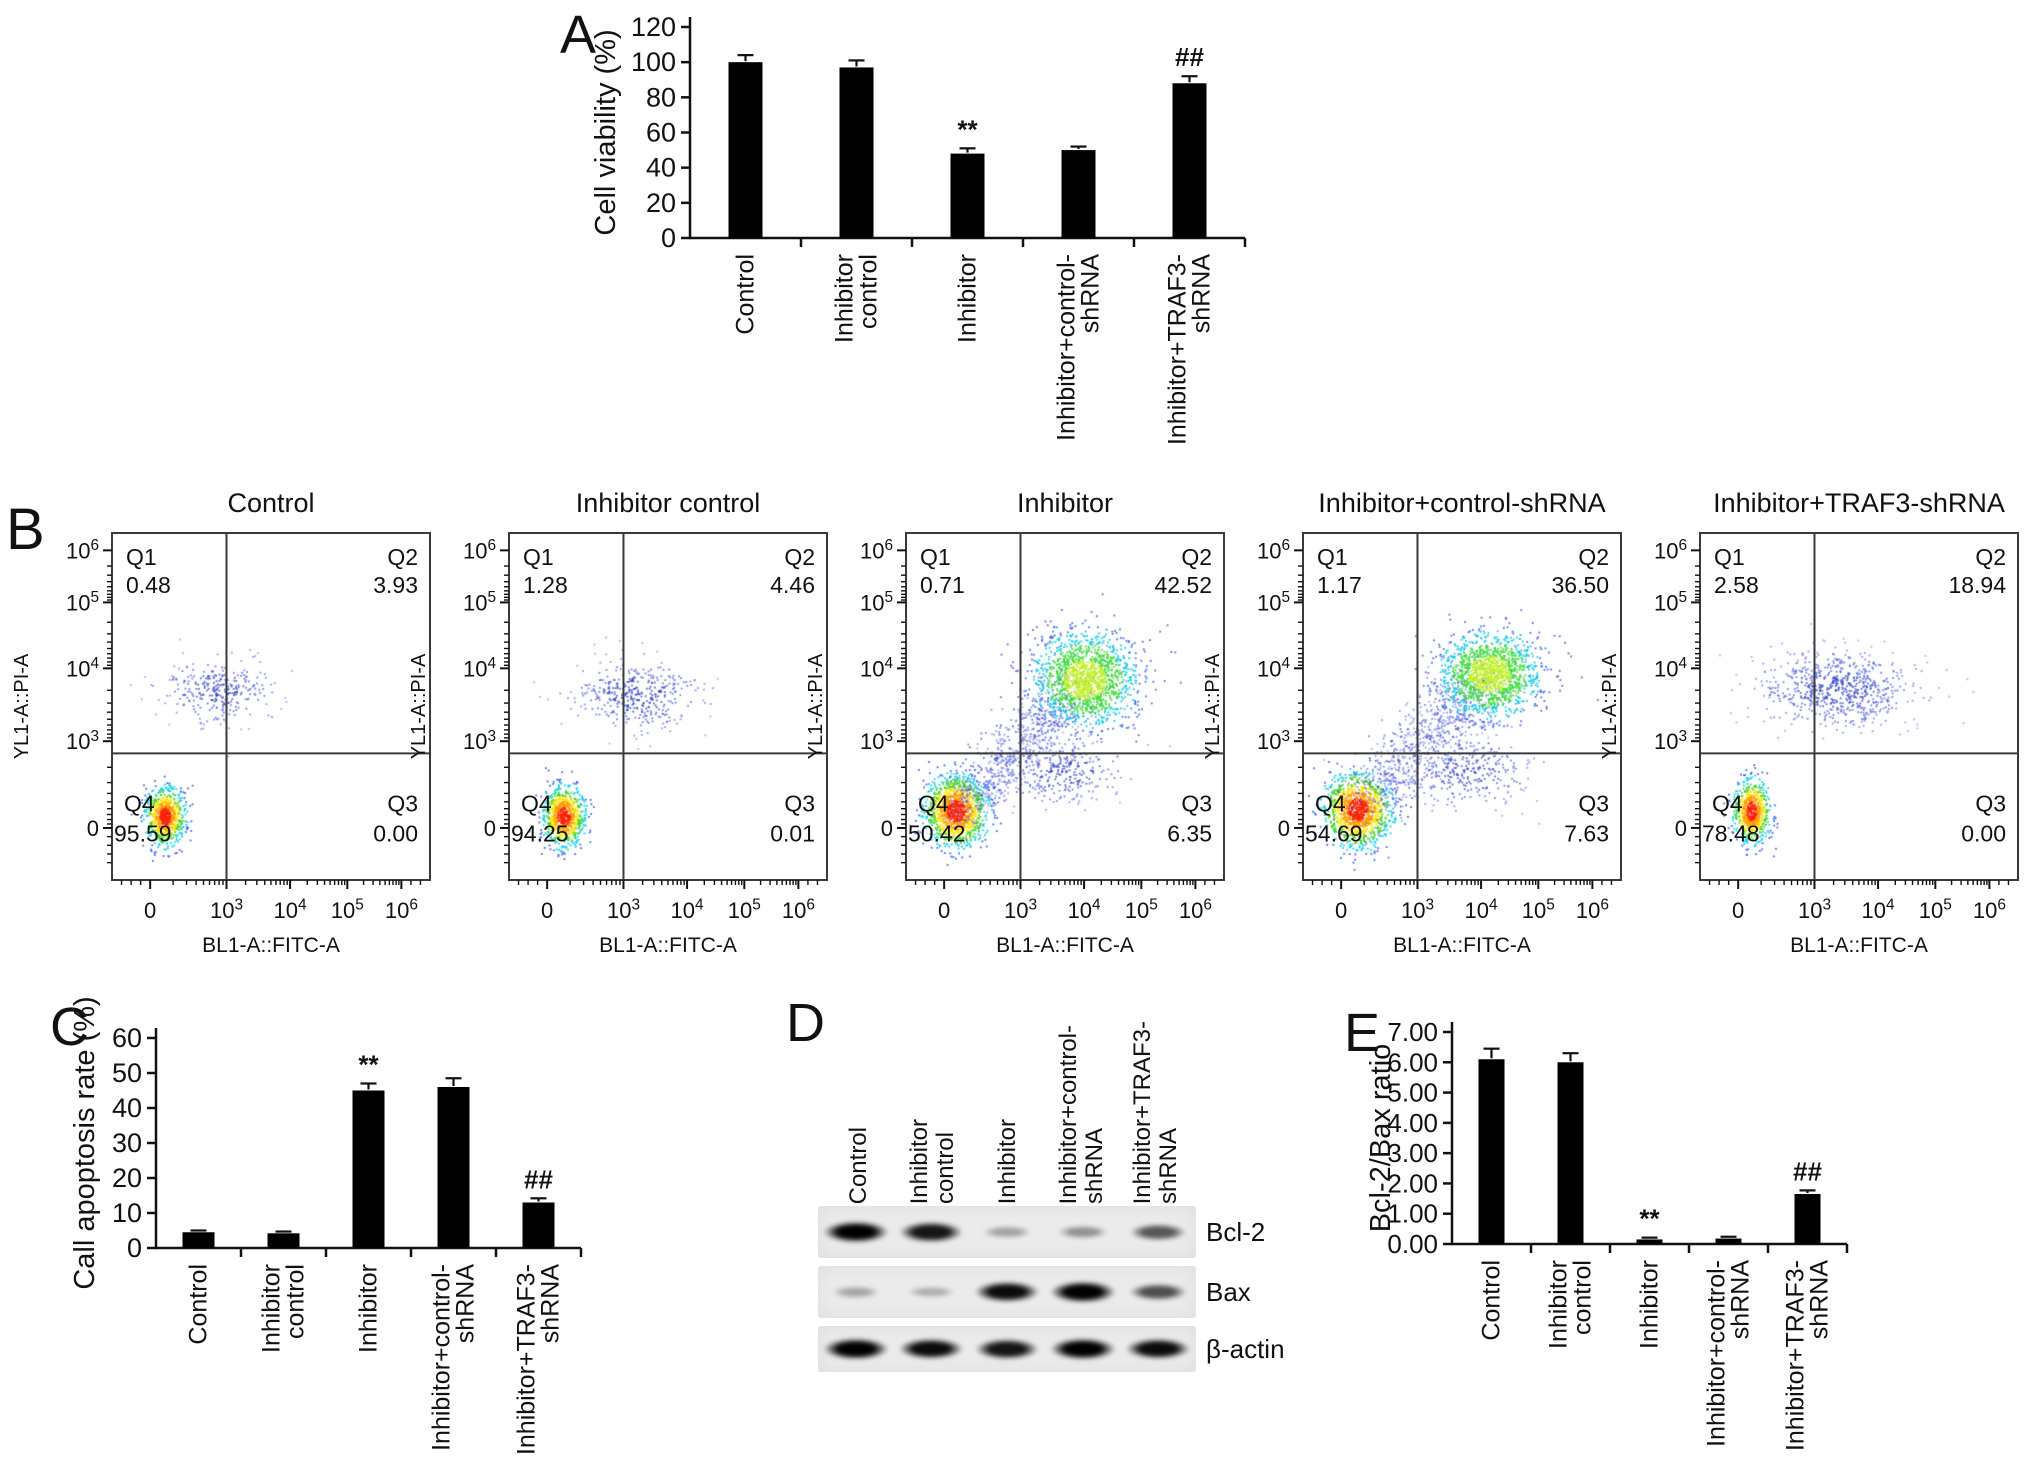  Describe the element at coordinates (606, 132) in the screenshot. I see `y-axis-label: Cell viability (%)` at that location.